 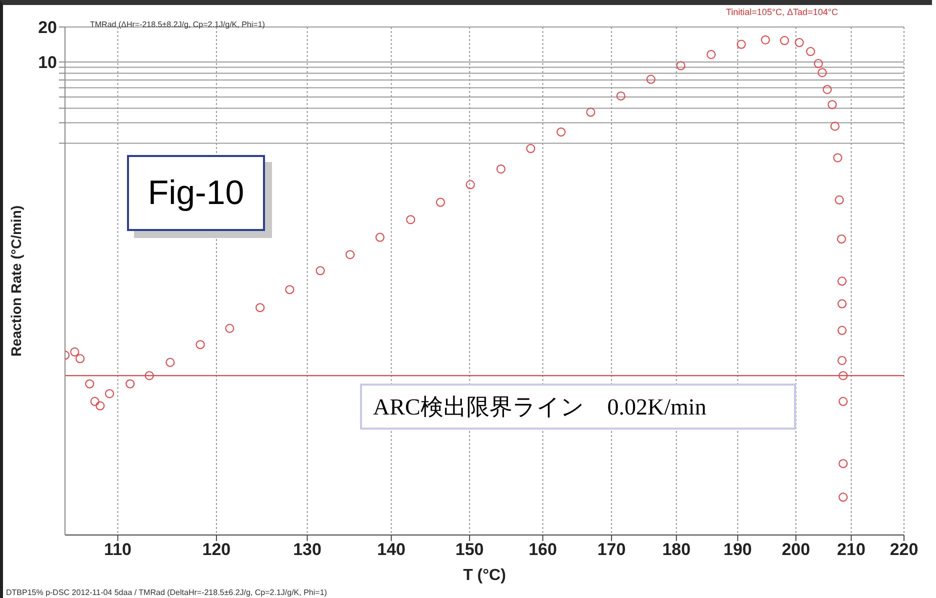 What do you see at coordinates (16, 281) in the screenshot?
I see `y-axis-title: Reaction Rate (°C/min)` at bounding box center [16, 281].